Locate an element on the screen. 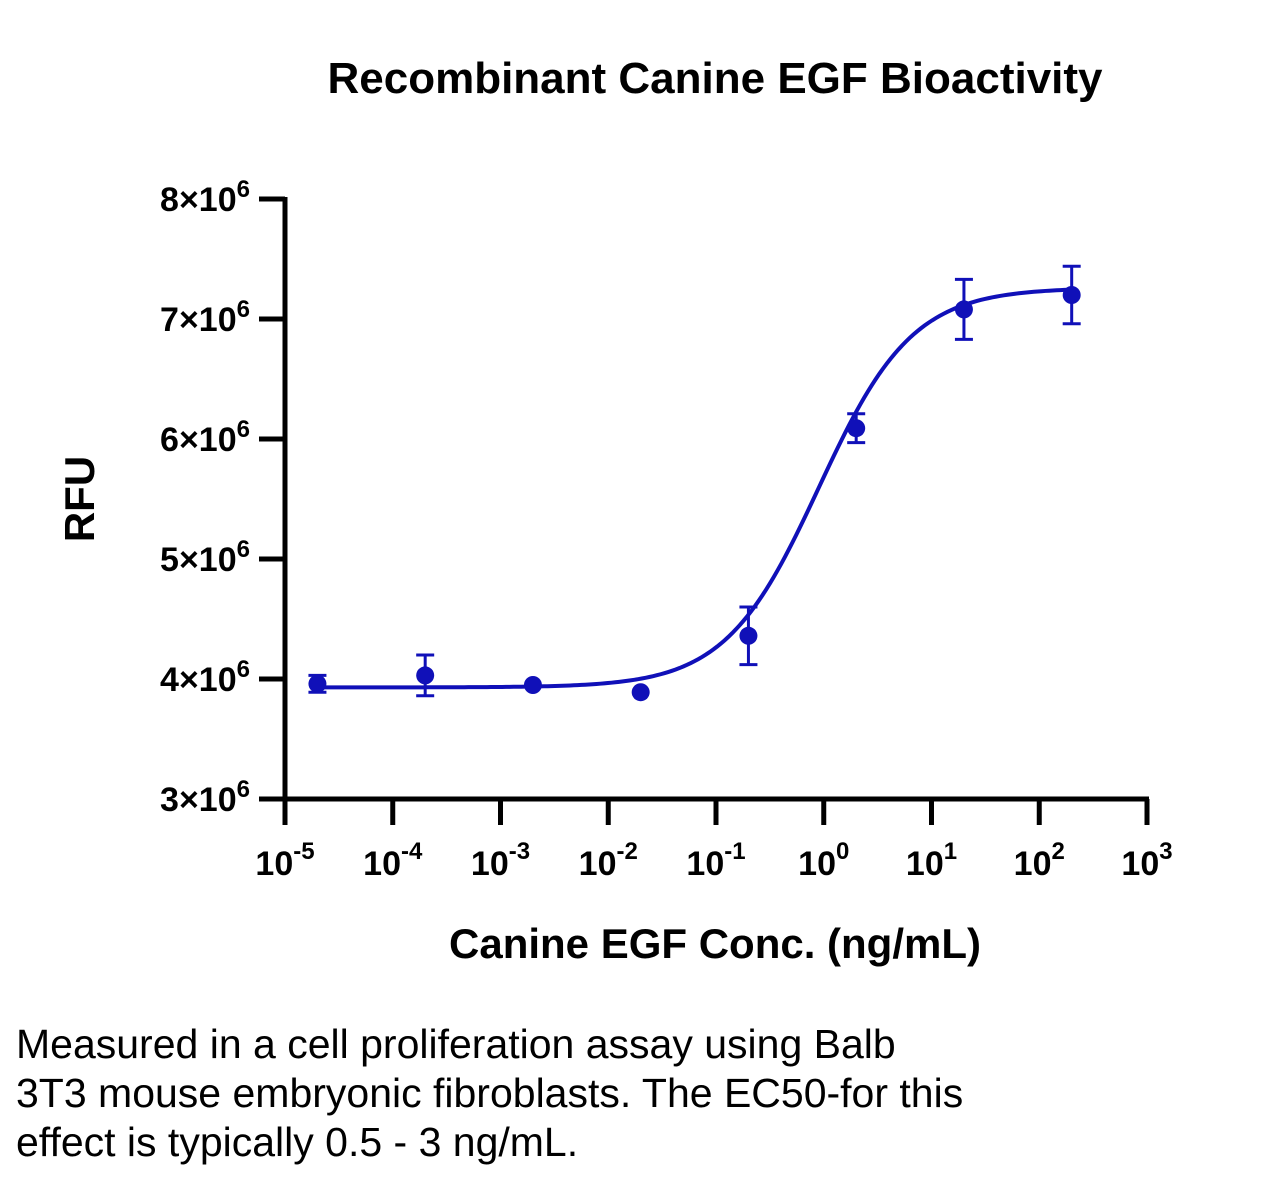  y-axis-label: RFU is located at coordinates (79, 499).